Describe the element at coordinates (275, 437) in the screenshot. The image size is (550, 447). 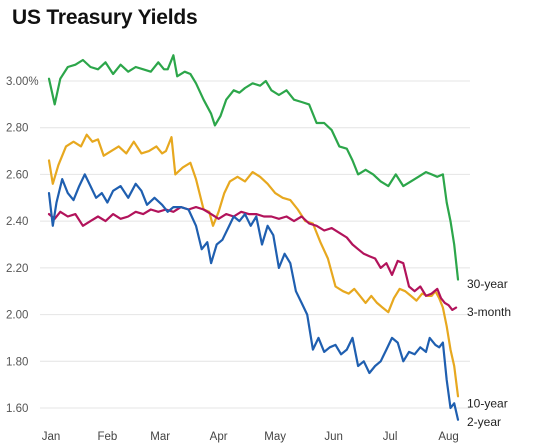
I see `x-tick-label: May` at that location.